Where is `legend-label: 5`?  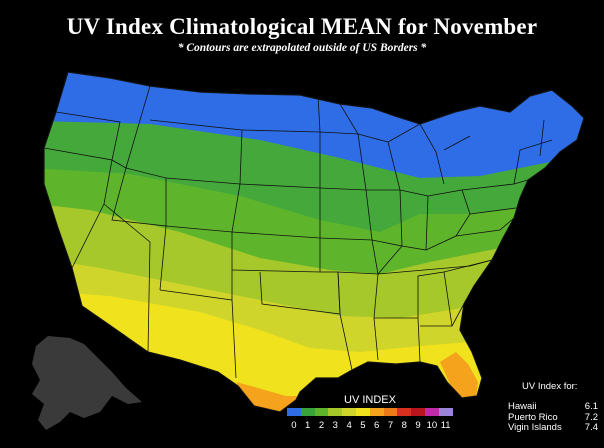 legend-label: 5 is located at coordinates (363, 425).